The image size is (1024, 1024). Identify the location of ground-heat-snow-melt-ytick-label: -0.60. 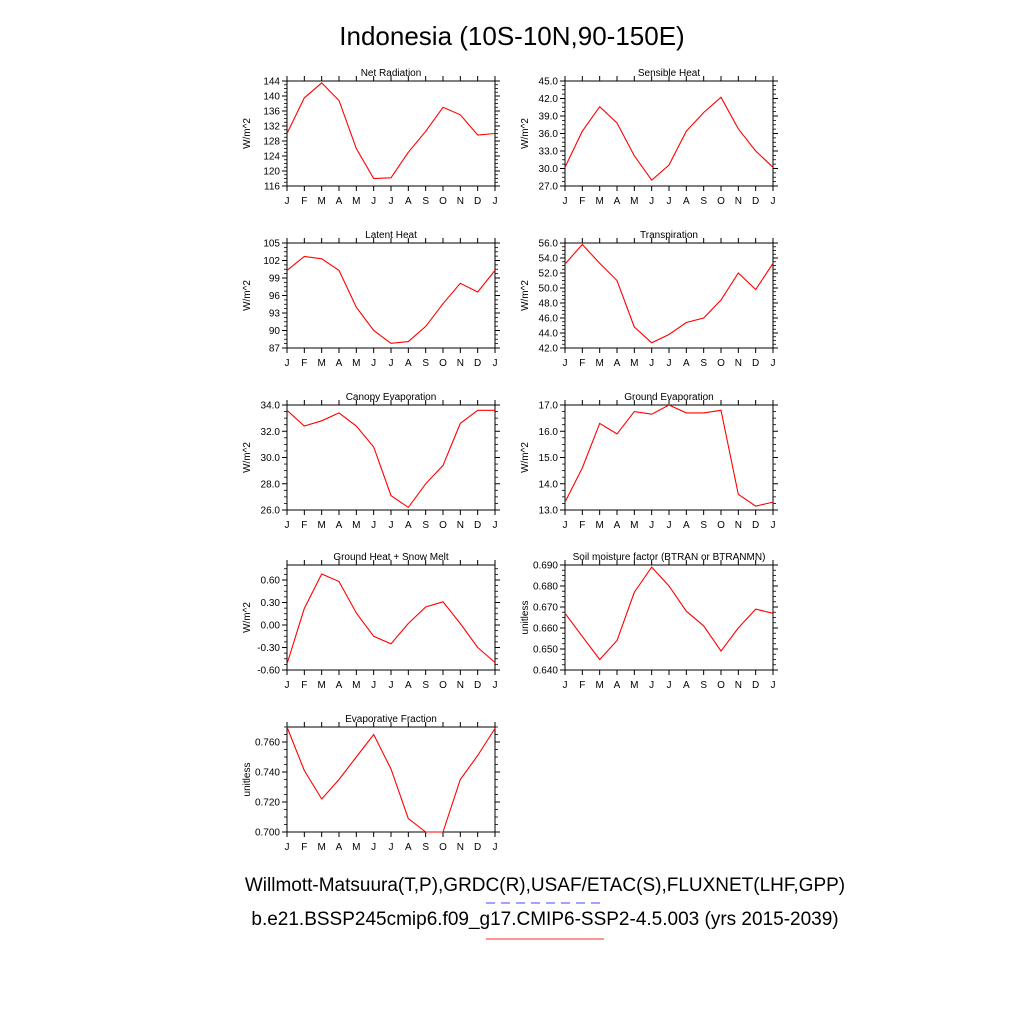
(268, 671).